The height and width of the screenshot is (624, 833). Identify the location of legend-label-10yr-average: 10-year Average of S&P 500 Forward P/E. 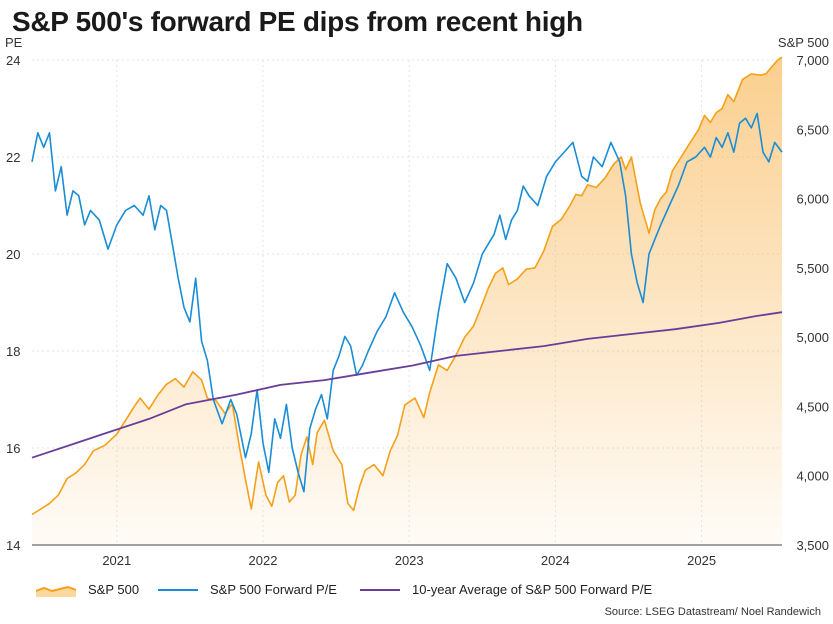
(532, 589).